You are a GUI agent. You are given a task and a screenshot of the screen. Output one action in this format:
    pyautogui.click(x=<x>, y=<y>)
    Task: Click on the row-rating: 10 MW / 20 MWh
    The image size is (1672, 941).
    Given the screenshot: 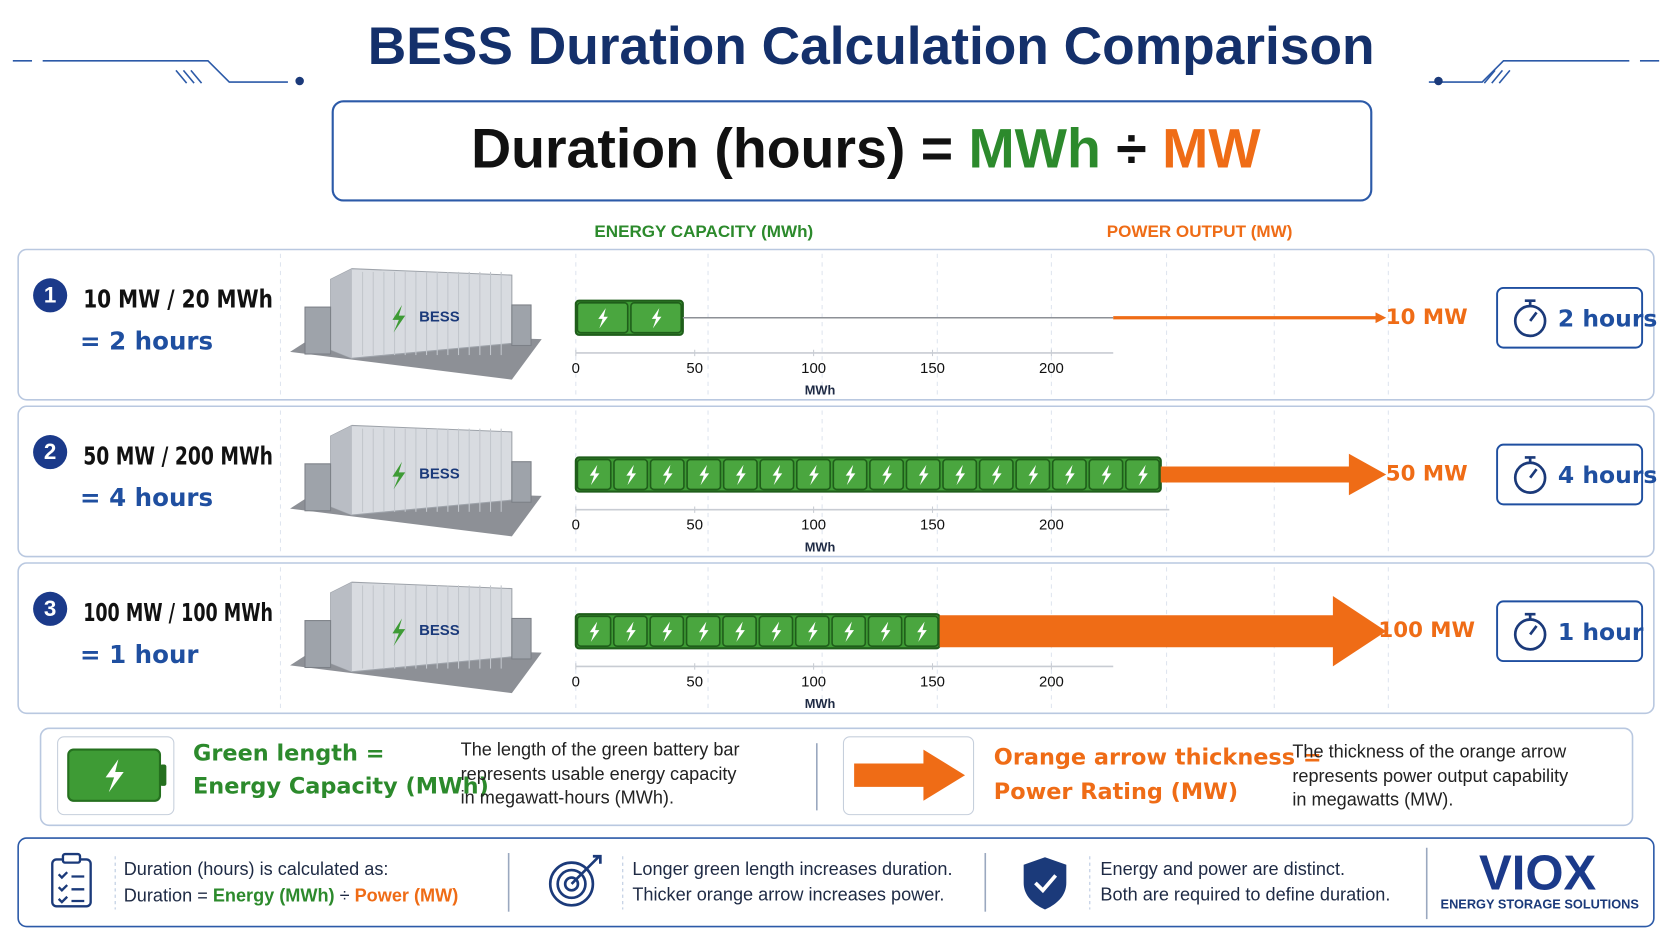 What is the action you would take?
    pyautogui.click(x=178, y=299)
    